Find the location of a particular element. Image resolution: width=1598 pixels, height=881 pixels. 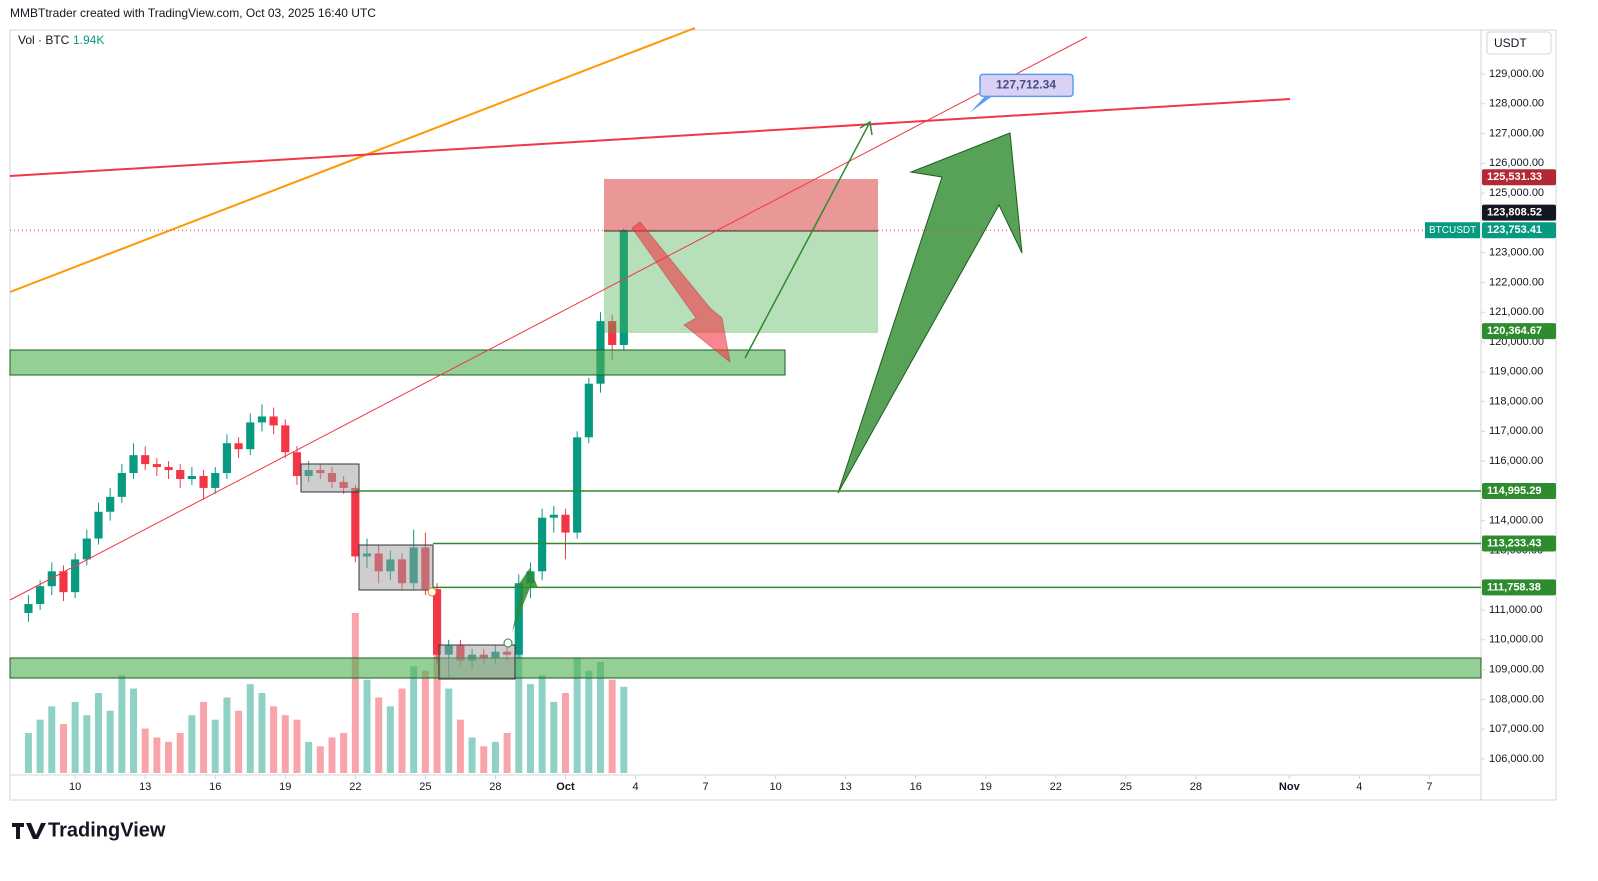

currency-button is located at coordinates (1519, 43).